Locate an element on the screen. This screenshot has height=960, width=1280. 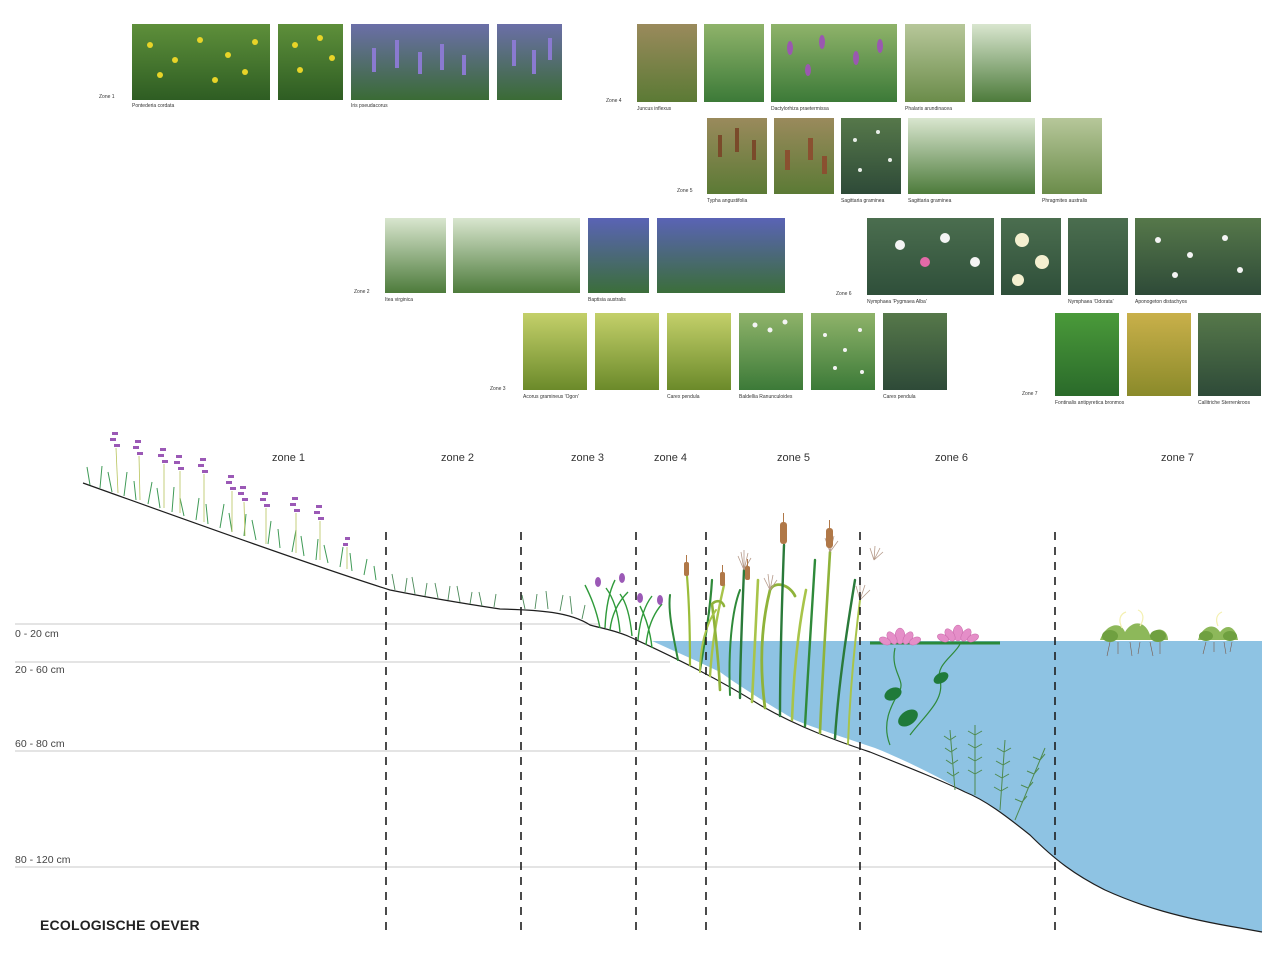
panel-caption: Juncus inflexus is located at coordinates (654, 109).